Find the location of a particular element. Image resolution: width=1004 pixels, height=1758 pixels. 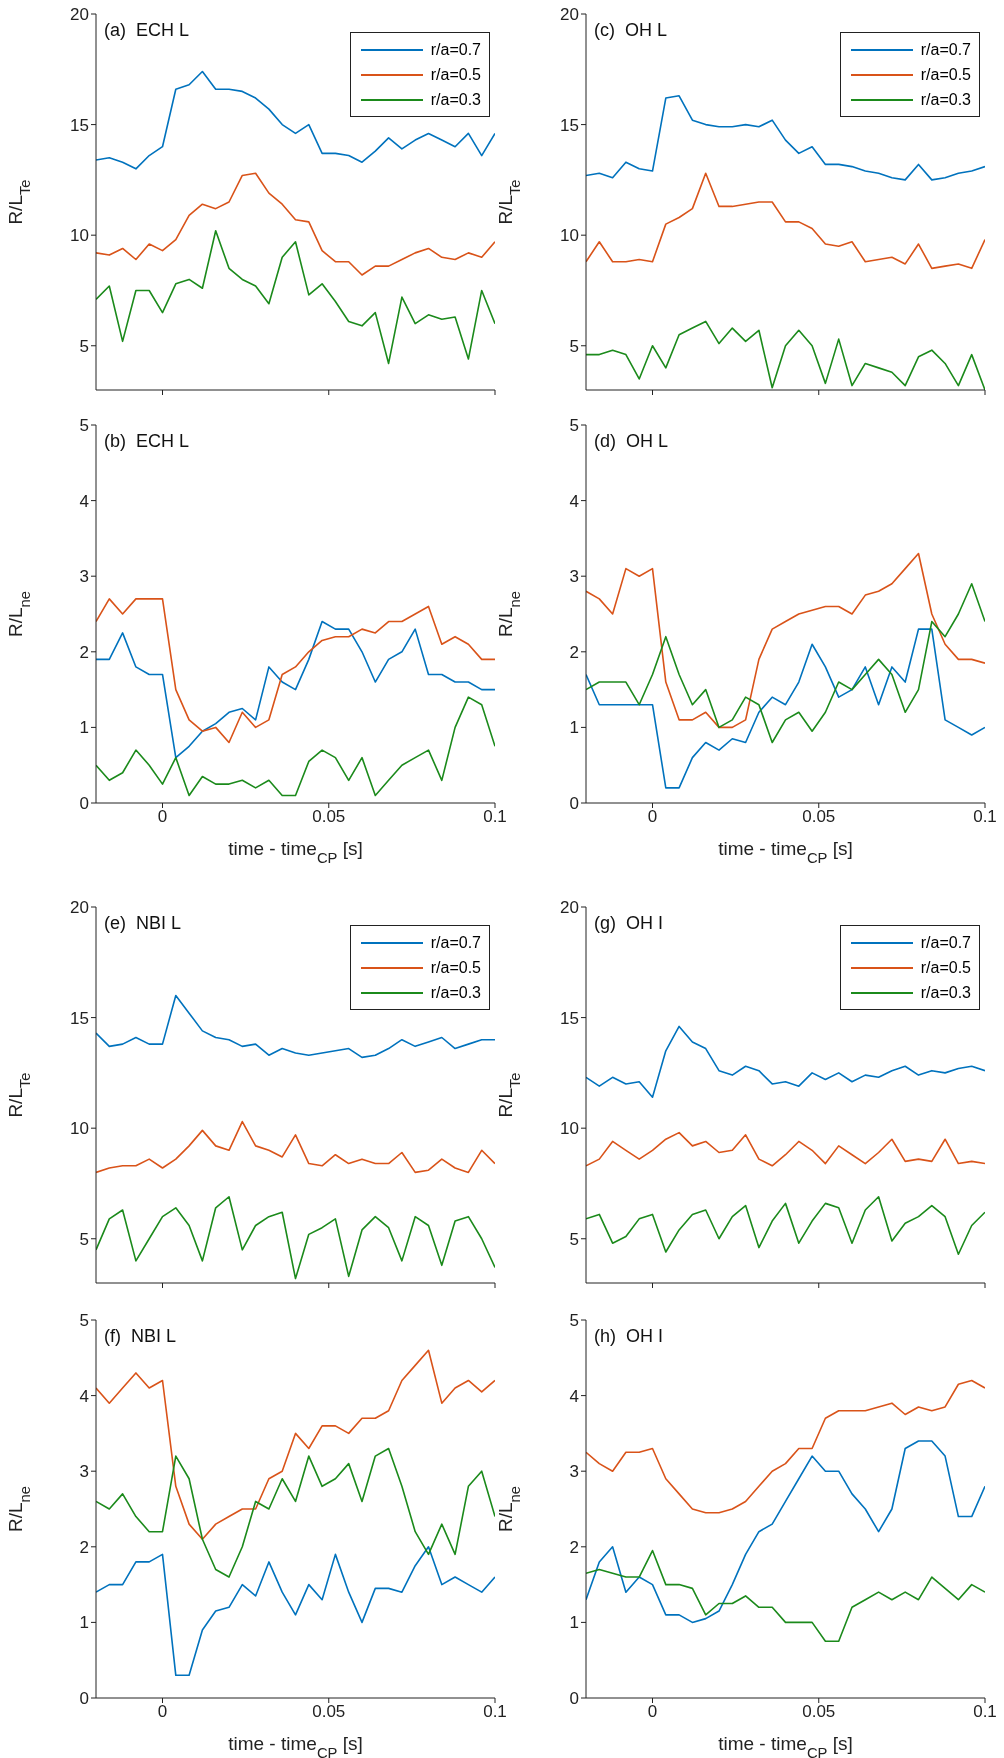

annotation: (a) ECH L is located at coordinates (147, 30).